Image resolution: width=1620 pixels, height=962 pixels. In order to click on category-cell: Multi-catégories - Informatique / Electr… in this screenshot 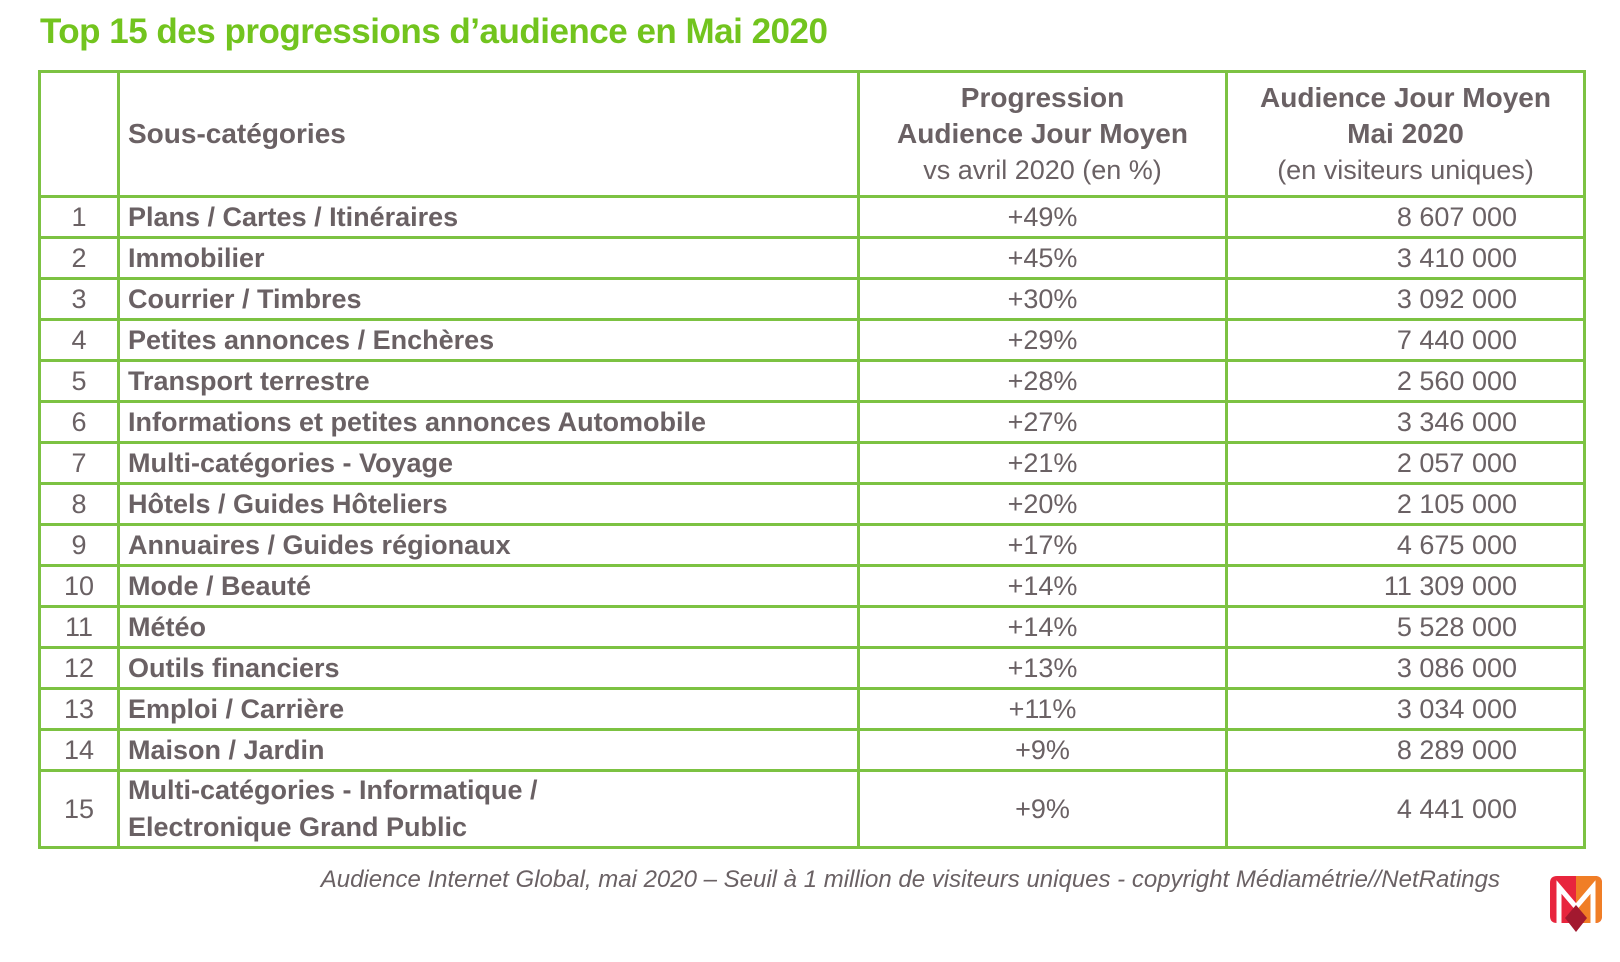, I will do `click(488, 809)`.